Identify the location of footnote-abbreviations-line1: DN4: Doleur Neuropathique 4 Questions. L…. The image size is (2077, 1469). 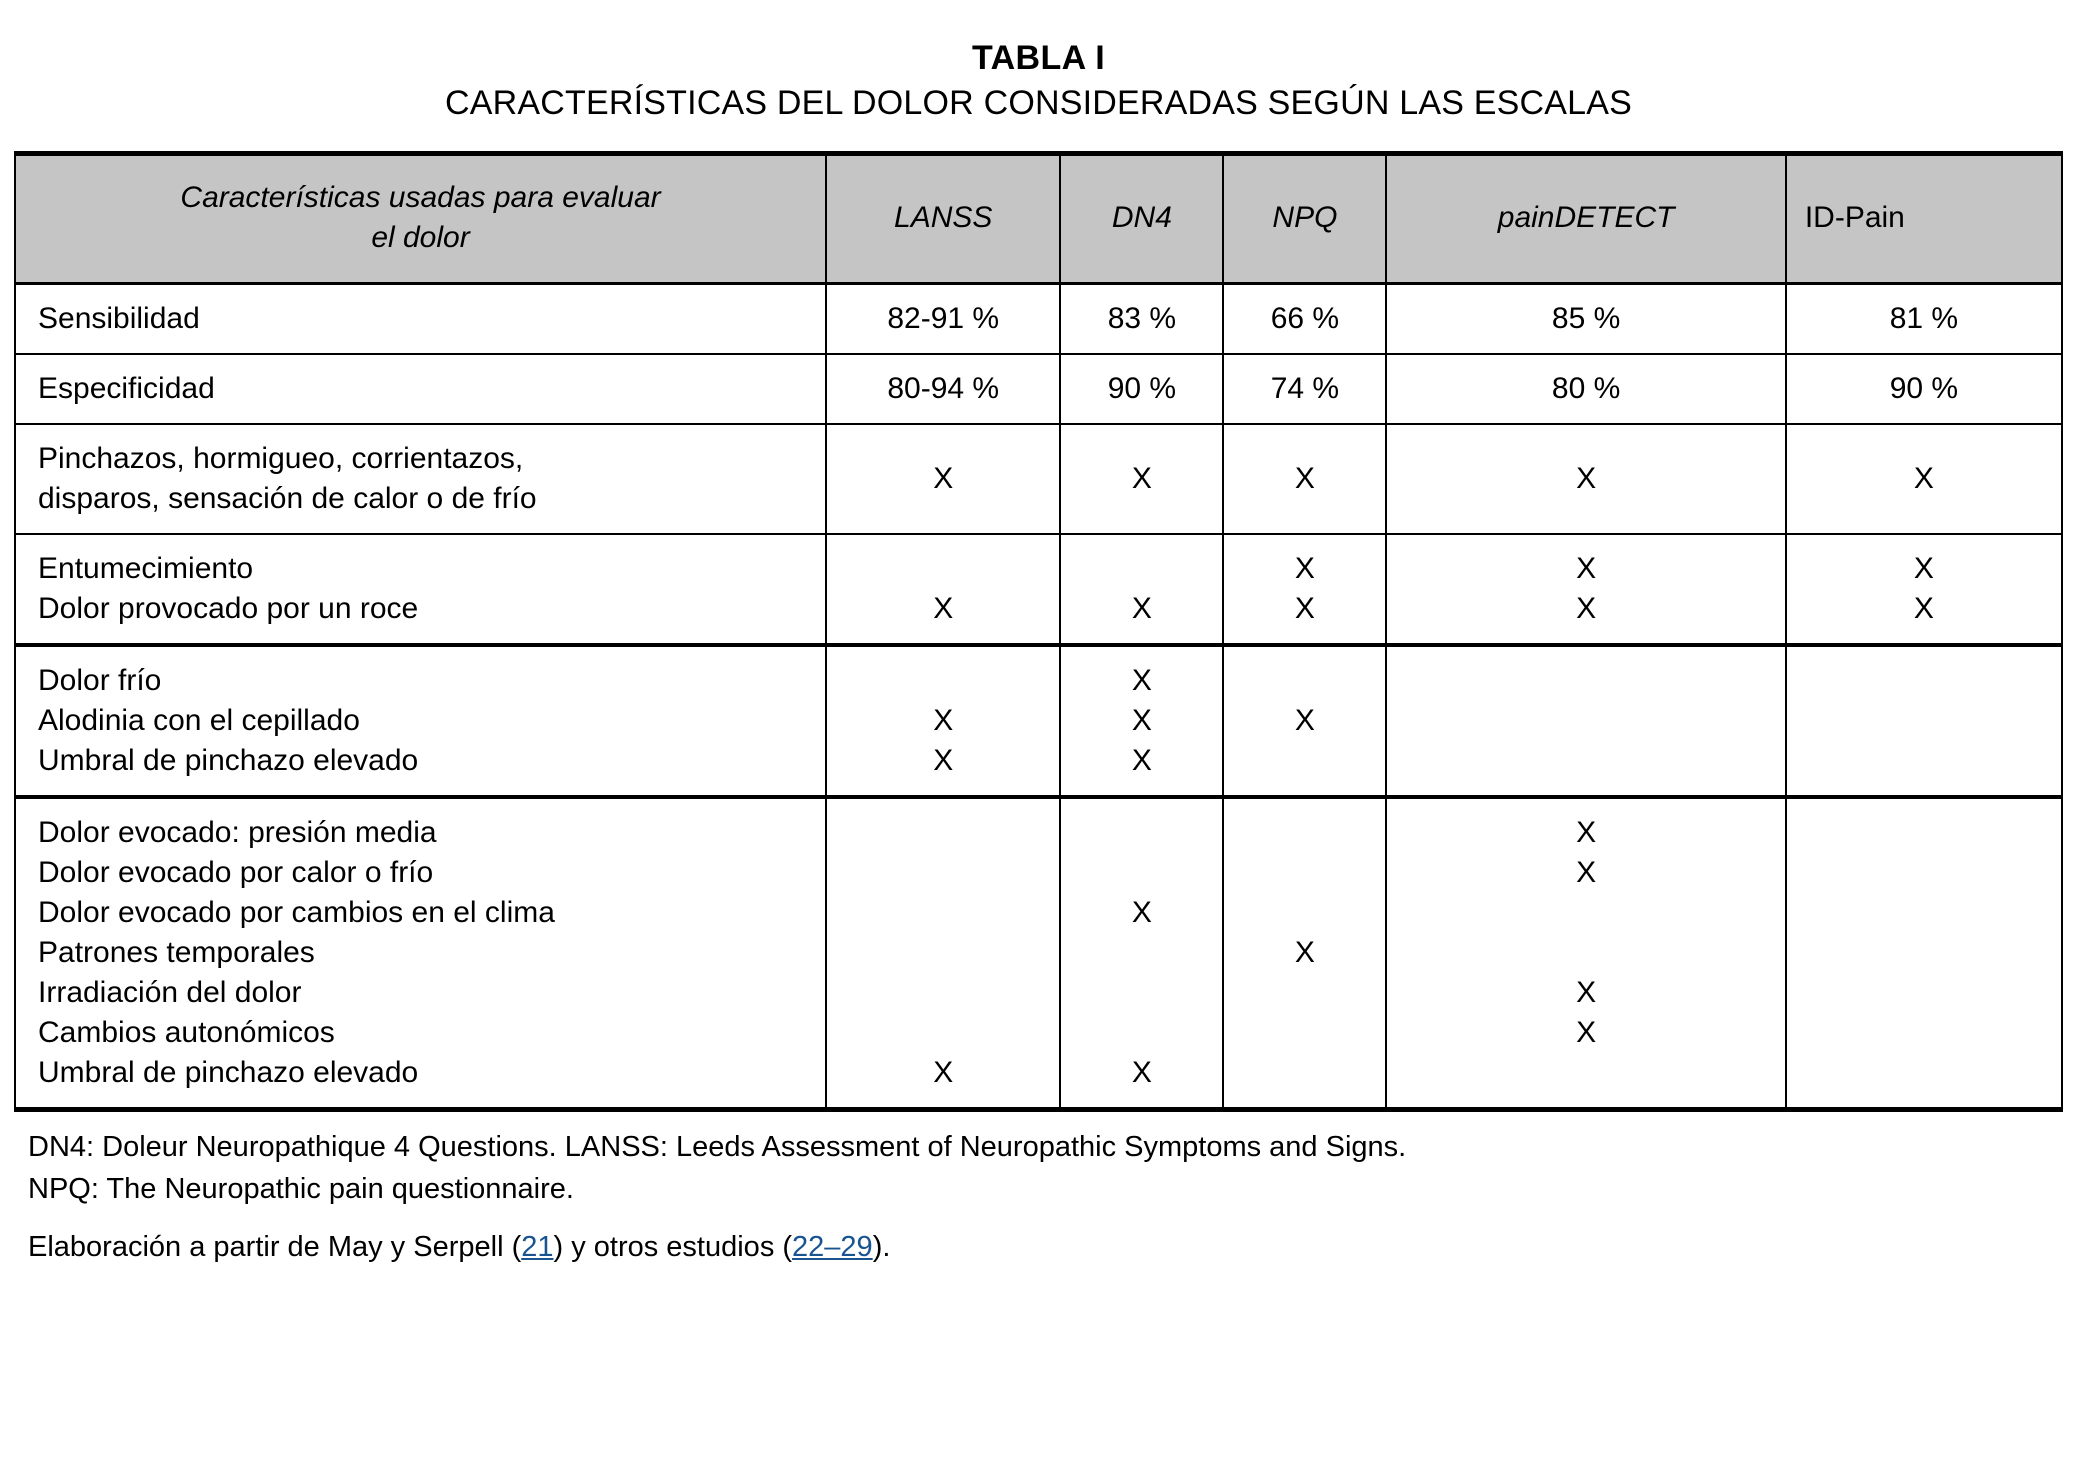
(717, 1146).